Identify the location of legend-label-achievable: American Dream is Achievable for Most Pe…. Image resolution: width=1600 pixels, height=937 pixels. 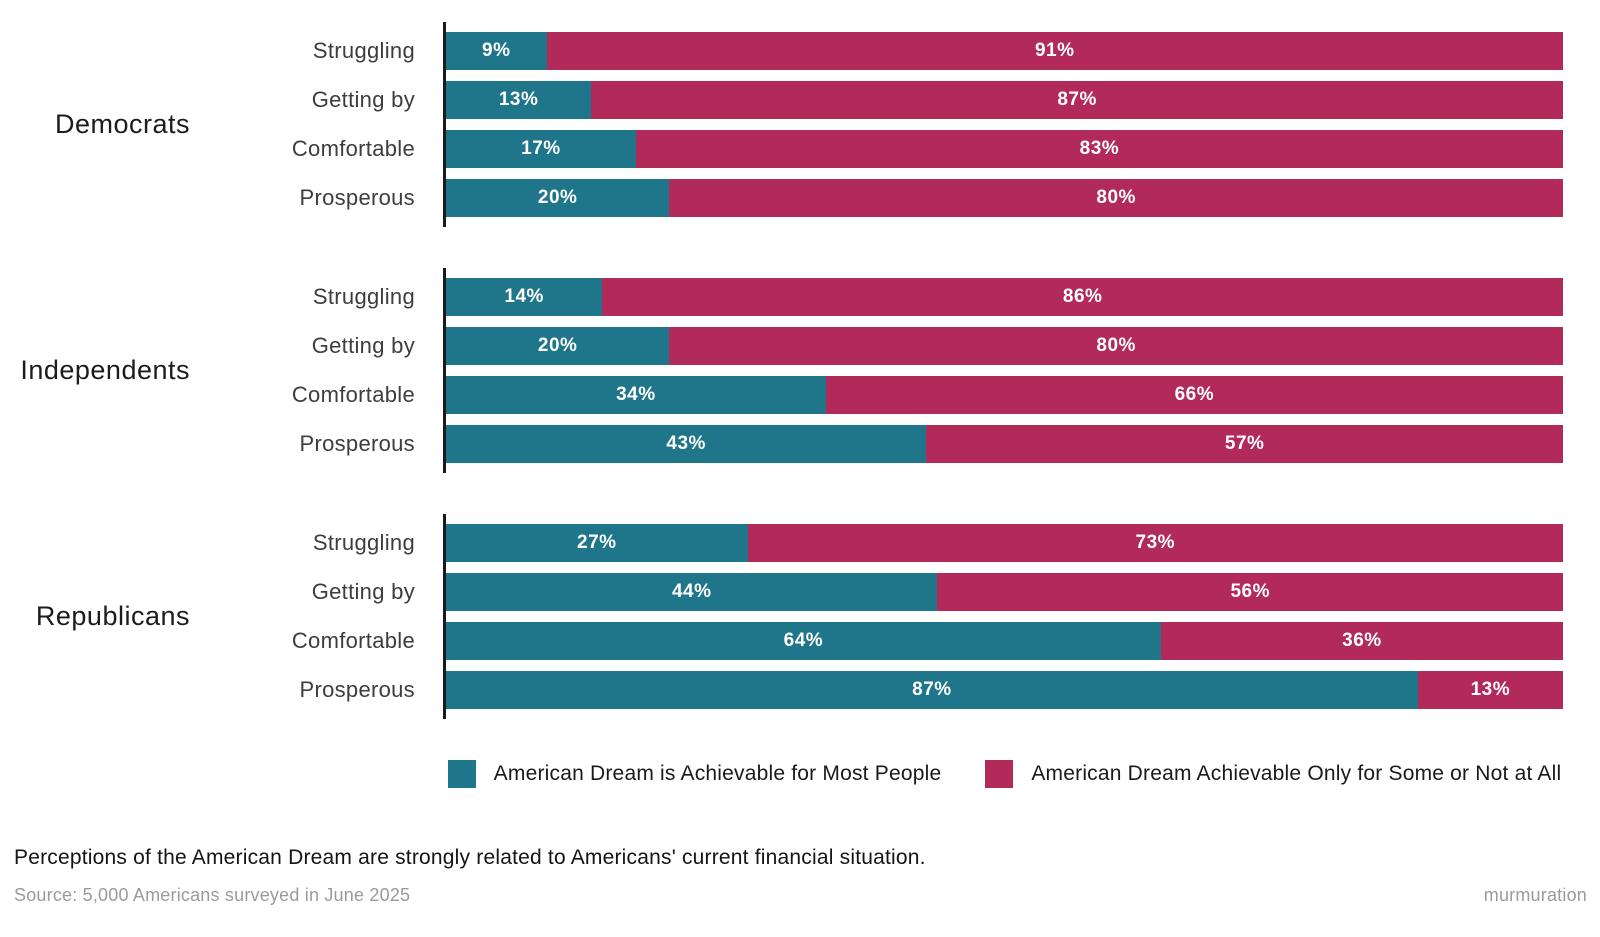
(717, 773).